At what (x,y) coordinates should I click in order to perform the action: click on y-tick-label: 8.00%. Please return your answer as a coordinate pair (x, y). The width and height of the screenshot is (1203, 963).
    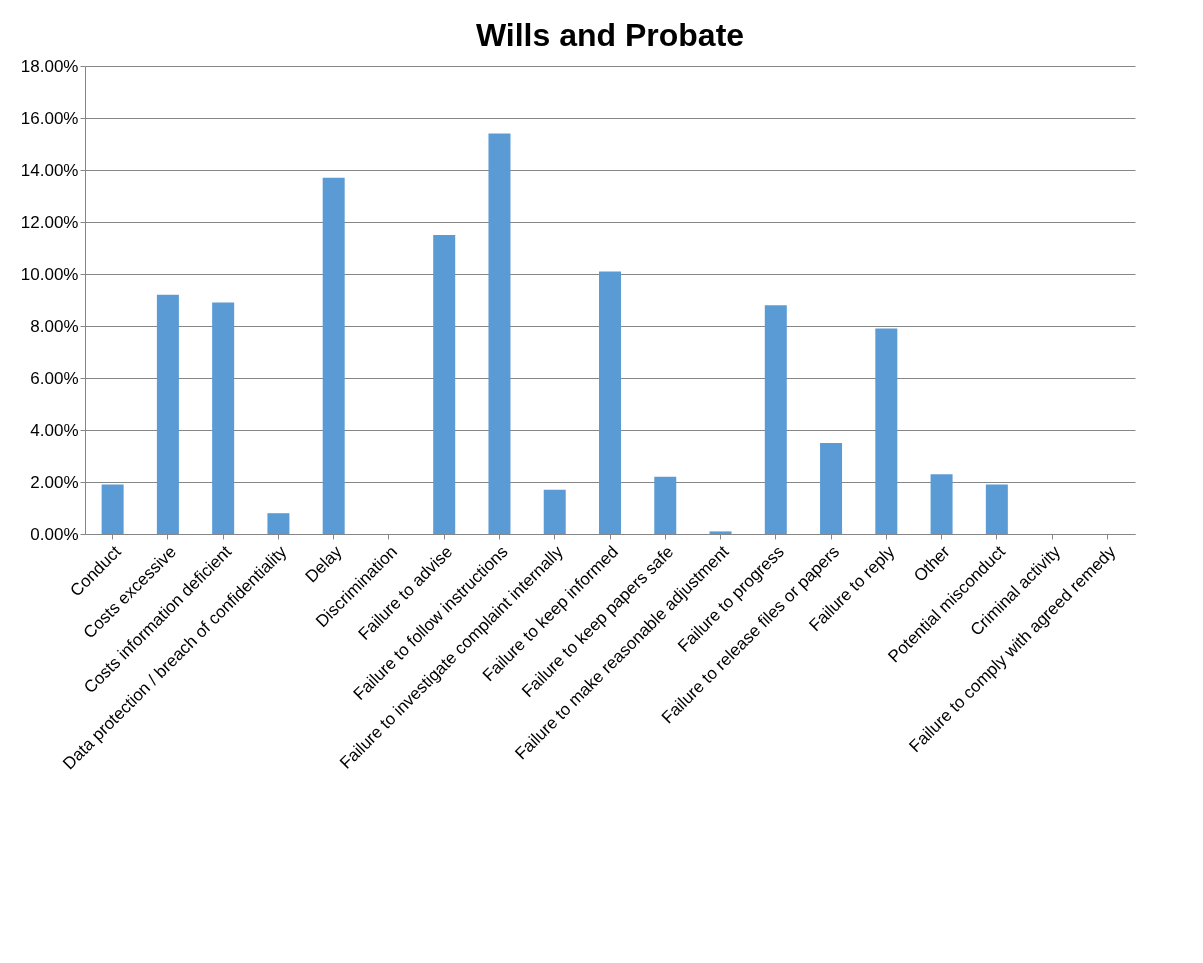
    Looking at the image, I should click on (54, 326).